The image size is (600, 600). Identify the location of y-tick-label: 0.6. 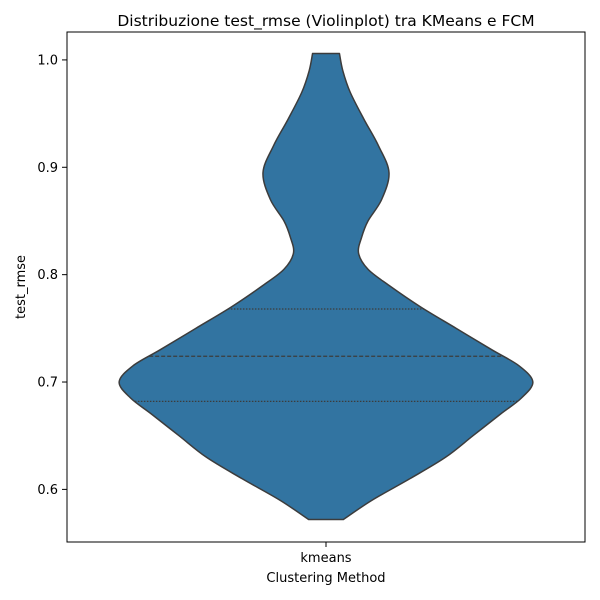
(47, 490).